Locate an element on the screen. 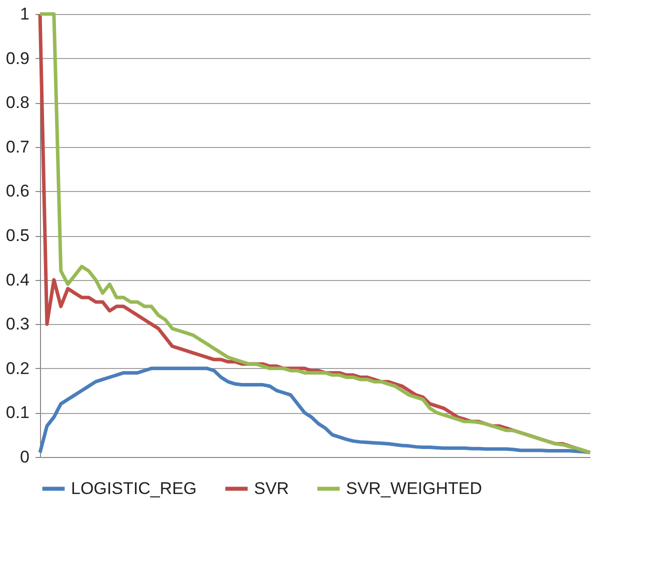 The image size is (657, 573). line-series is located at coordinates (315, 410).